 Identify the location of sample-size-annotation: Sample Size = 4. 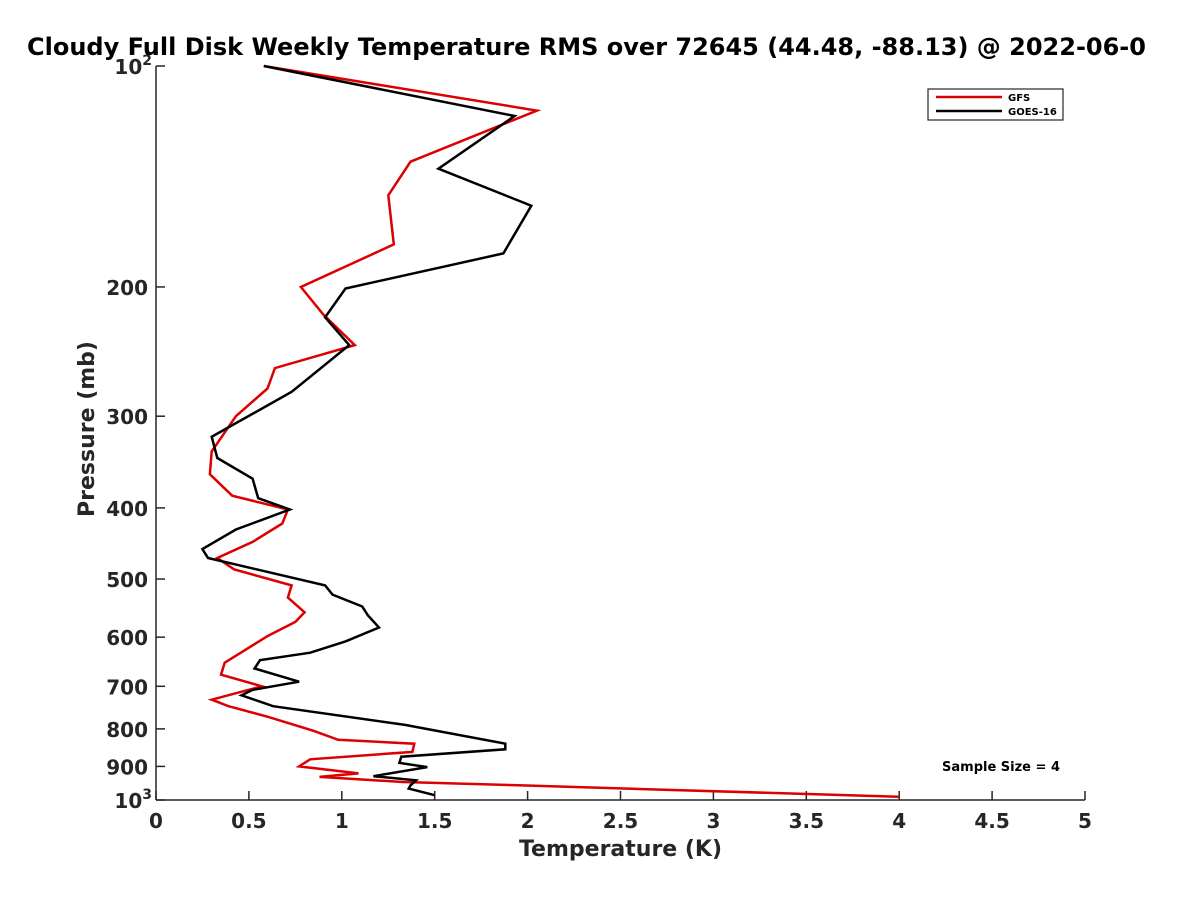
(1001, 767).